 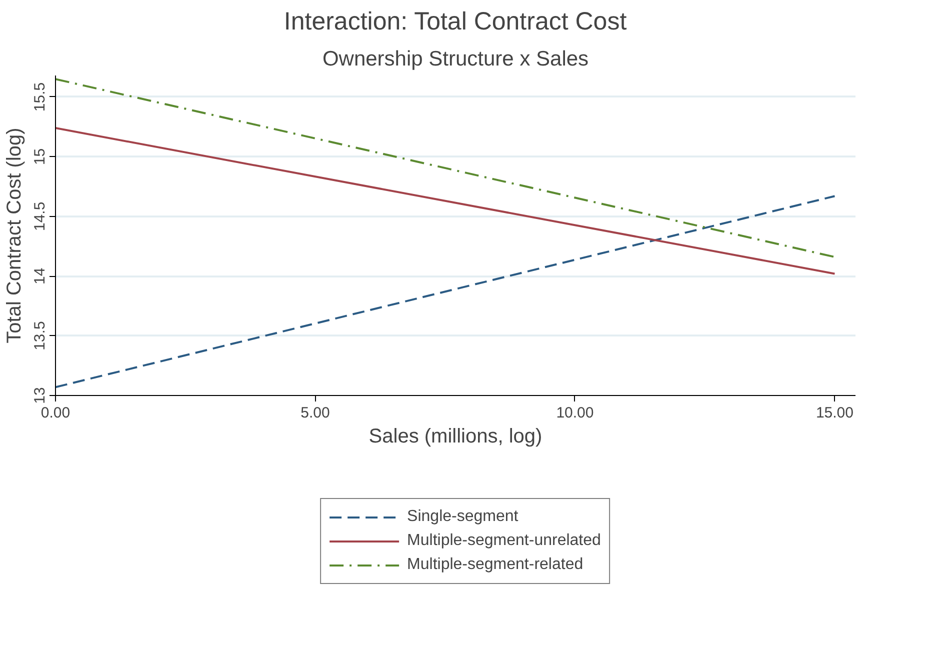 I want to click on x-tick-label: 0.00, so click(x=55, y=413).